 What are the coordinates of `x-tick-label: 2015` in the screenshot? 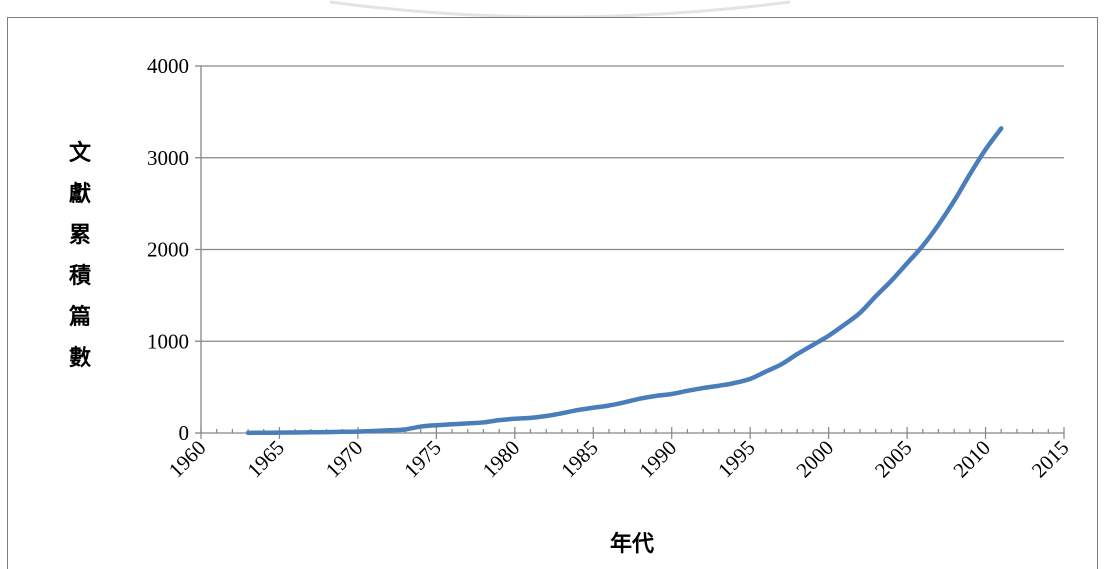 It's located at (1050, 459).